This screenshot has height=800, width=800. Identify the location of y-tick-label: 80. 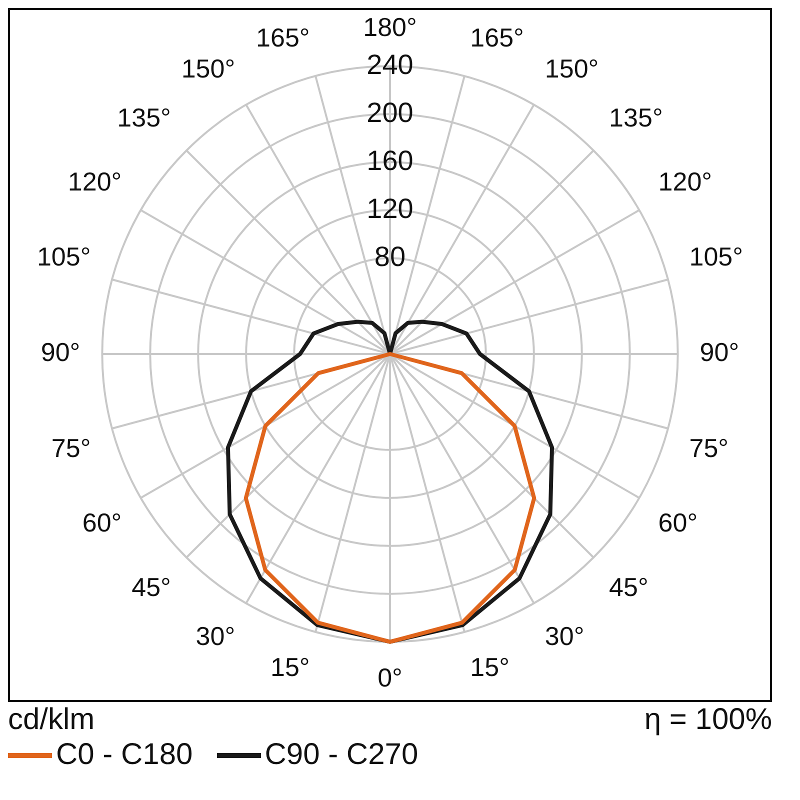
(390, 256).